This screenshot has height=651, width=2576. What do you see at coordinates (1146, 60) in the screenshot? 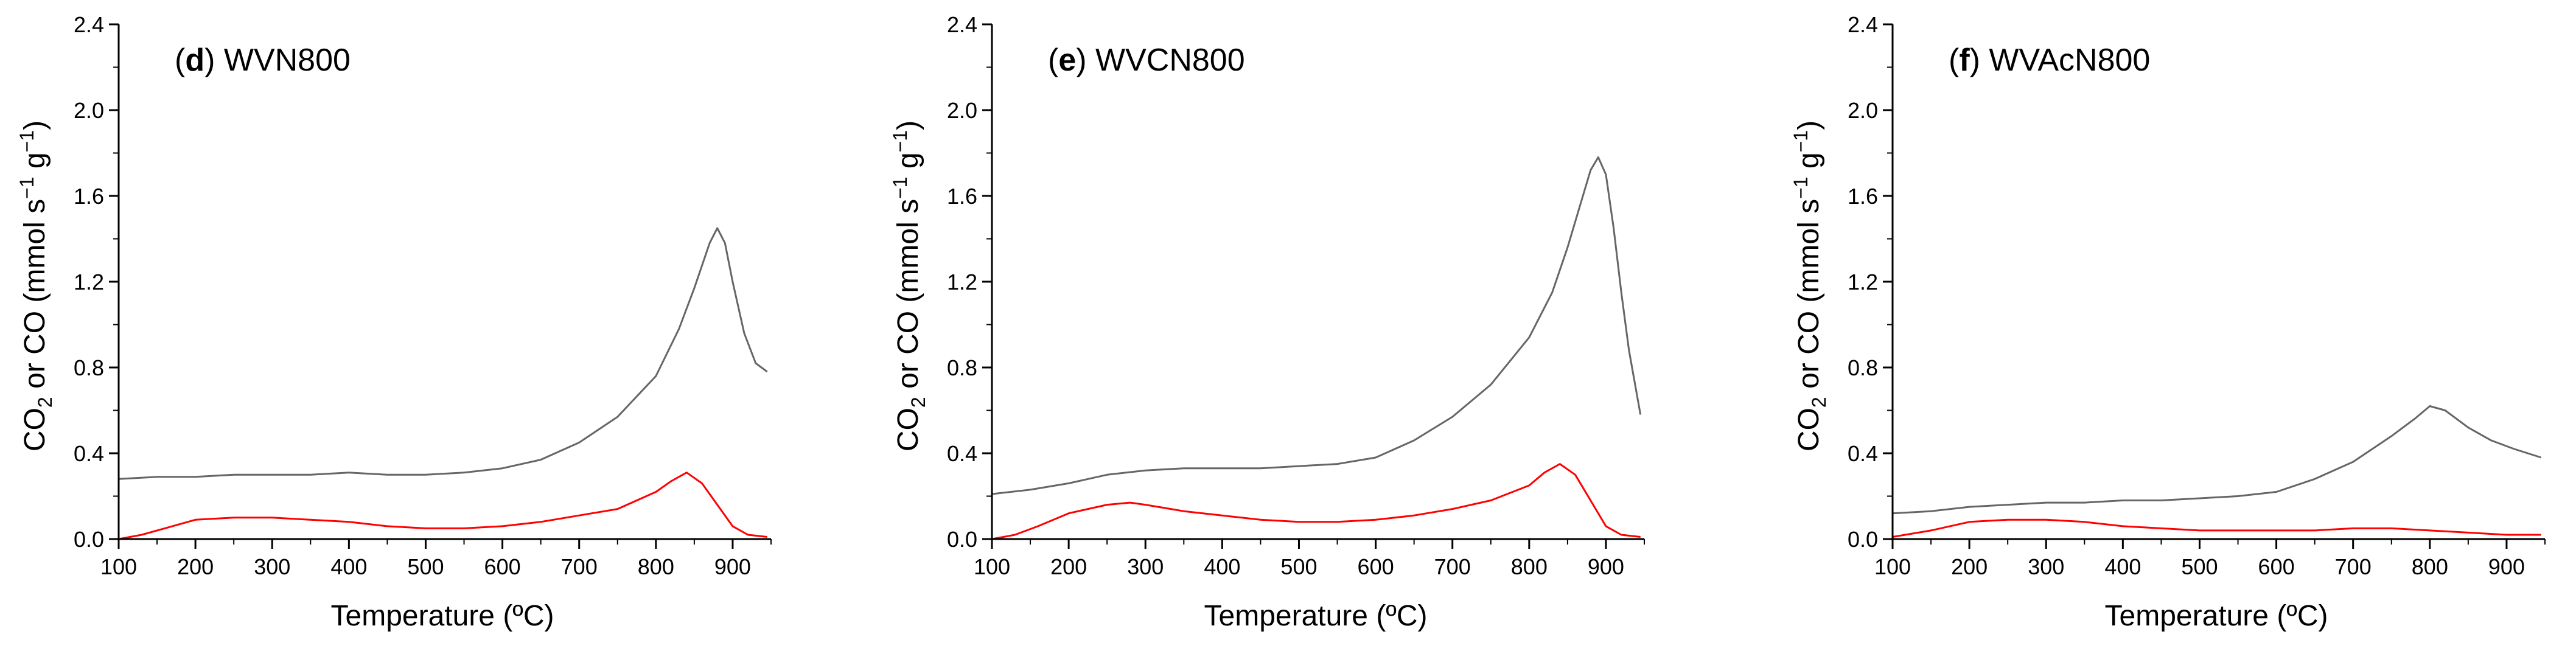
I see `panel-label: (e) WVCN800` at bounding box center [1146, 60].